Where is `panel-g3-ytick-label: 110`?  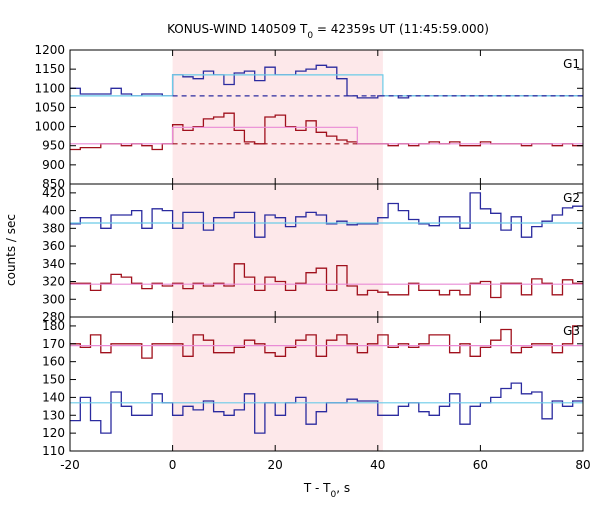
panel-g3-ytick-label: 110 is located at coordinates (53, 451).